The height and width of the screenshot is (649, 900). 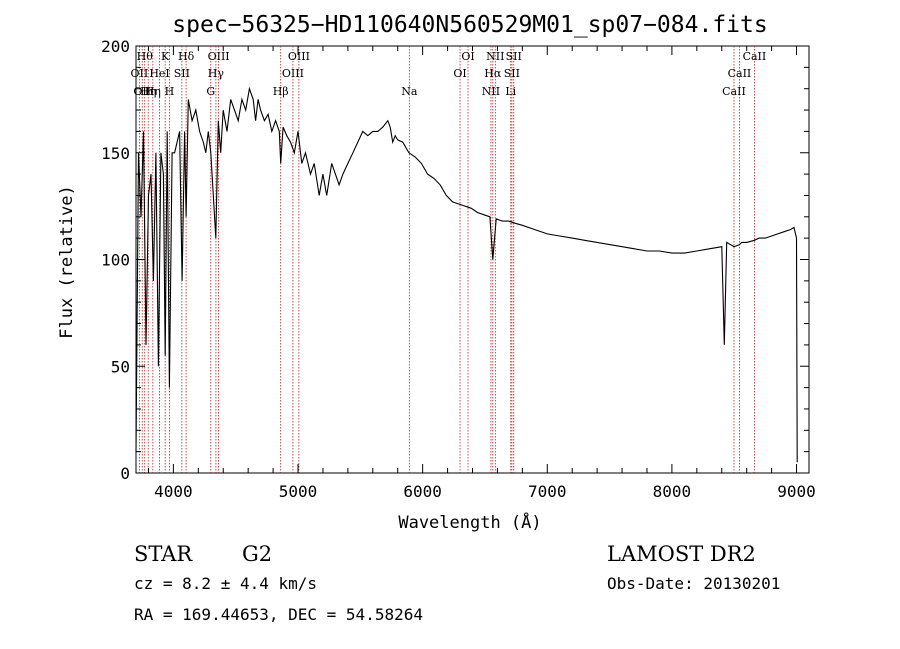 I want to click on line-marker-label: HeI, so click(x=159, y=73).